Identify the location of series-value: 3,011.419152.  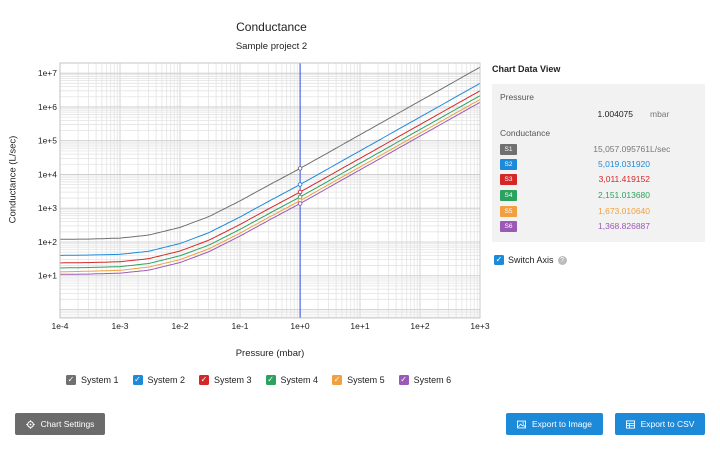
(624, 179).